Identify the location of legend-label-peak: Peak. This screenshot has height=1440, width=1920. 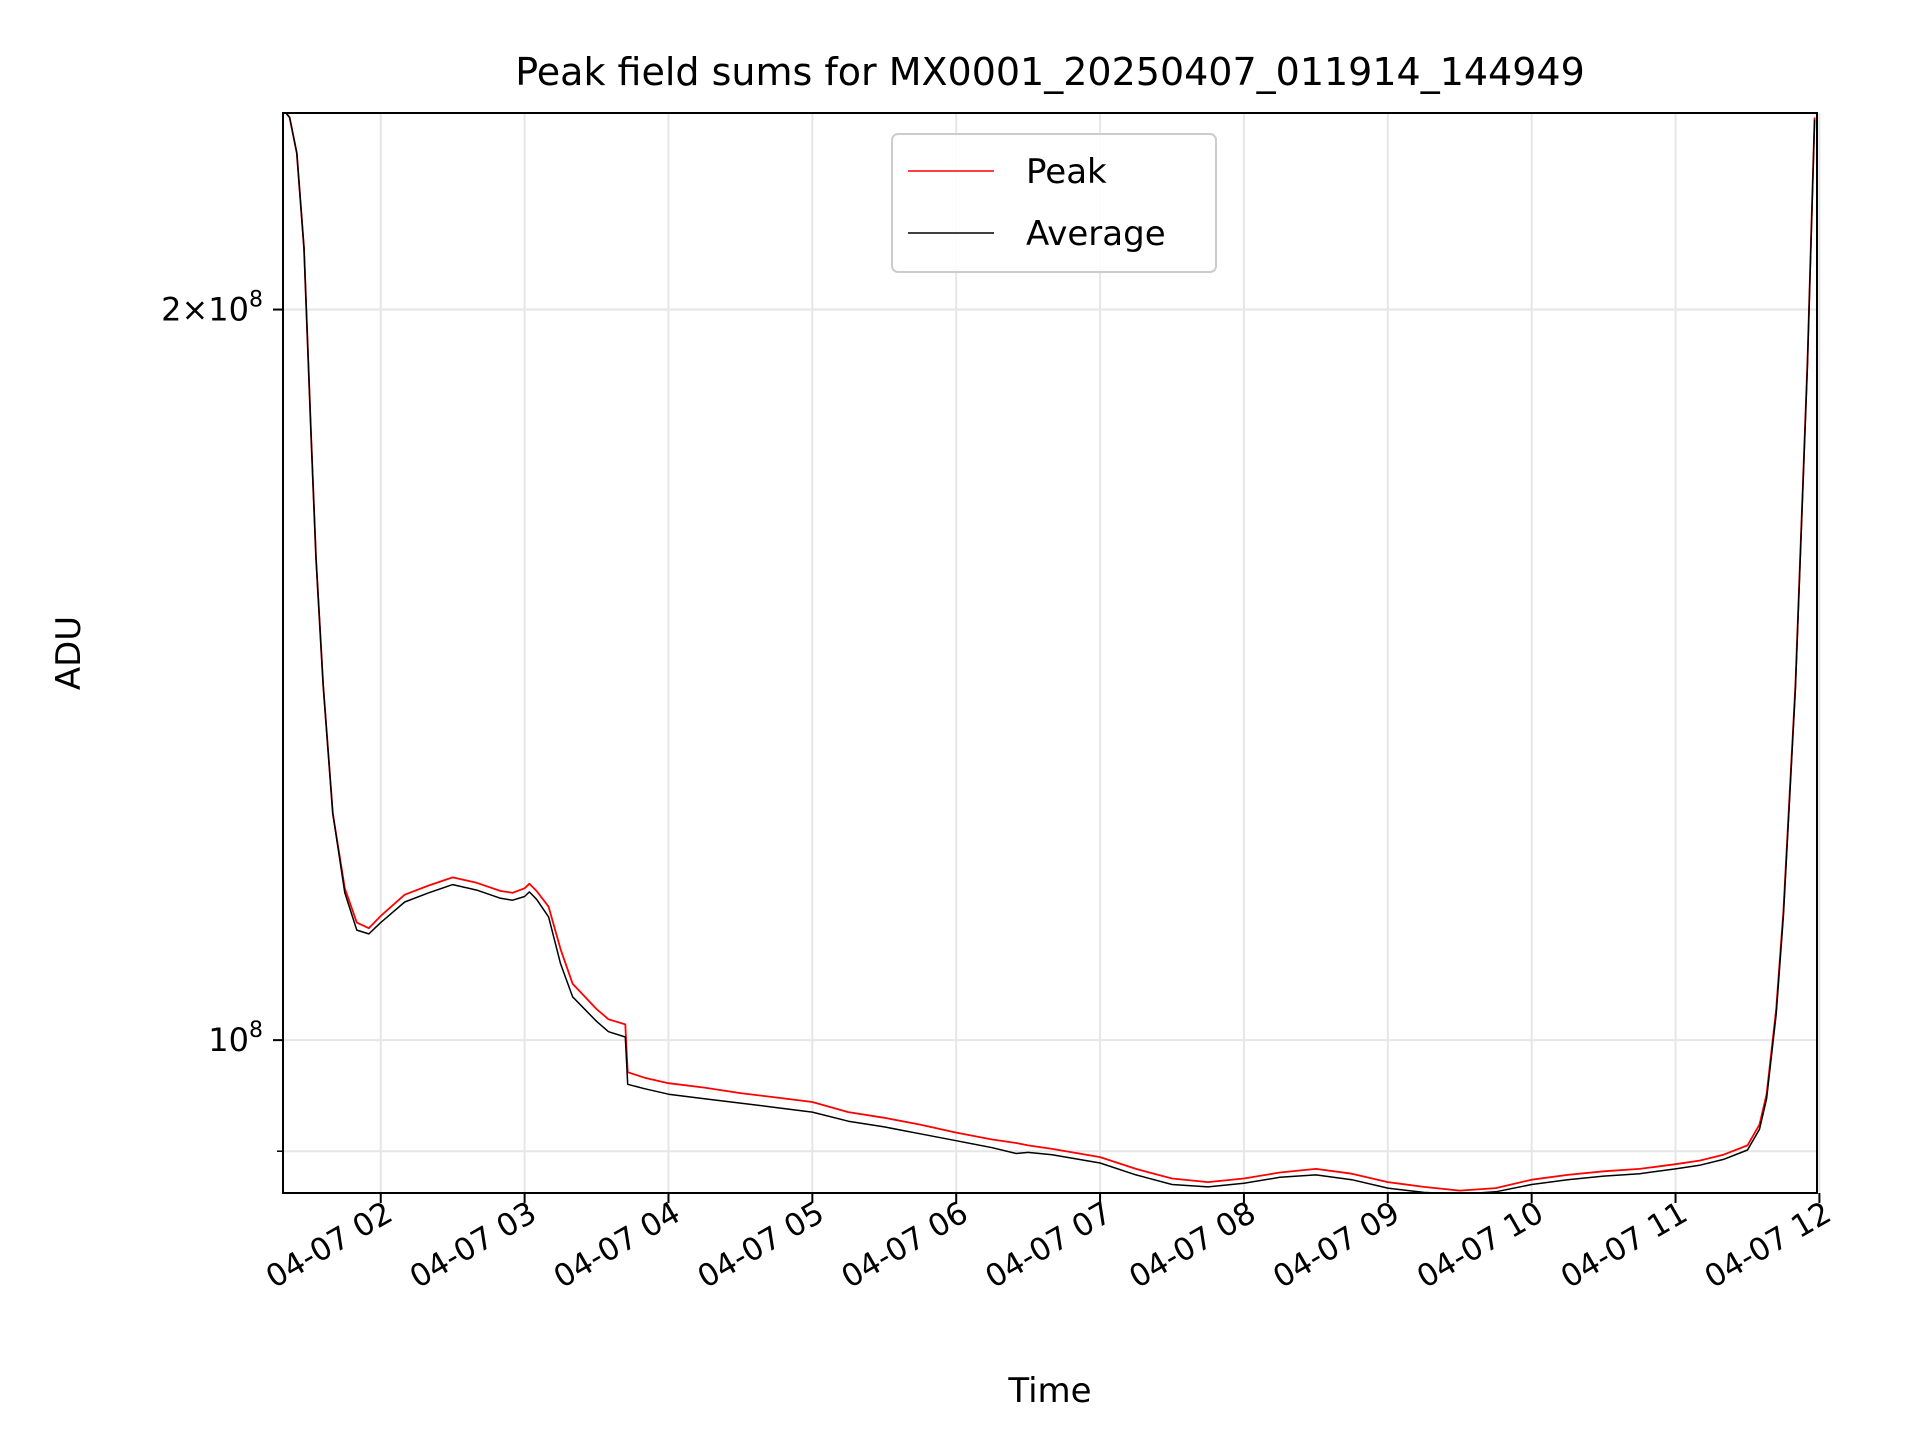
(1066, 172).